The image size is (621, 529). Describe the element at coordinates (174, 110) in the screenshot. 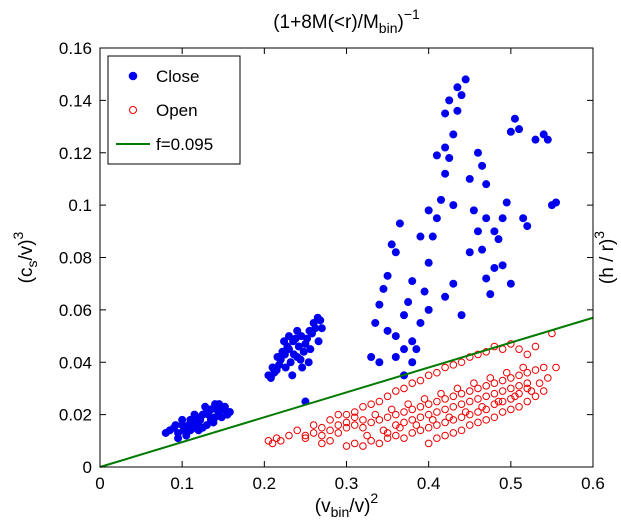

I see `legend: Close Open f=0.095` at that location.